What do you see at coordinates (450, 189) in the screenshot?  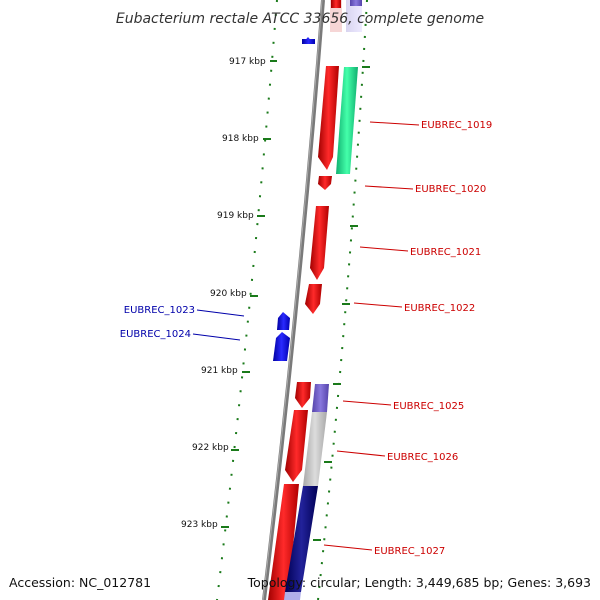 I see `gene-label-eubrec-1020: EUBREC_1020` at bounding box center [450, 189].